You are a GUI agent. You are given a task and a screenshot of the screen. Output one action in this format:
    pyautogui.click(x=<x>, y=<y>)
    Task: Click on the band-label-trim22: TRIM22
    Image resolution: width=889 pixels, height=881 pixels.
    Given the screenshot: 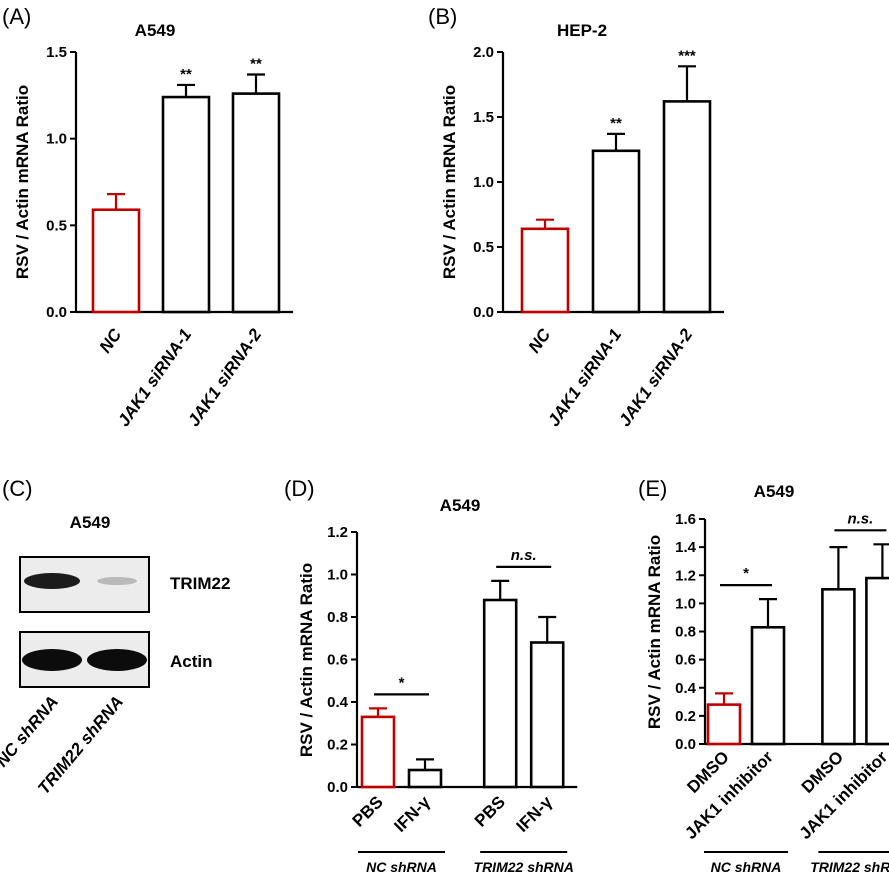 What is the action you would take?
    pyautogui.click(x=200, y=583)
    